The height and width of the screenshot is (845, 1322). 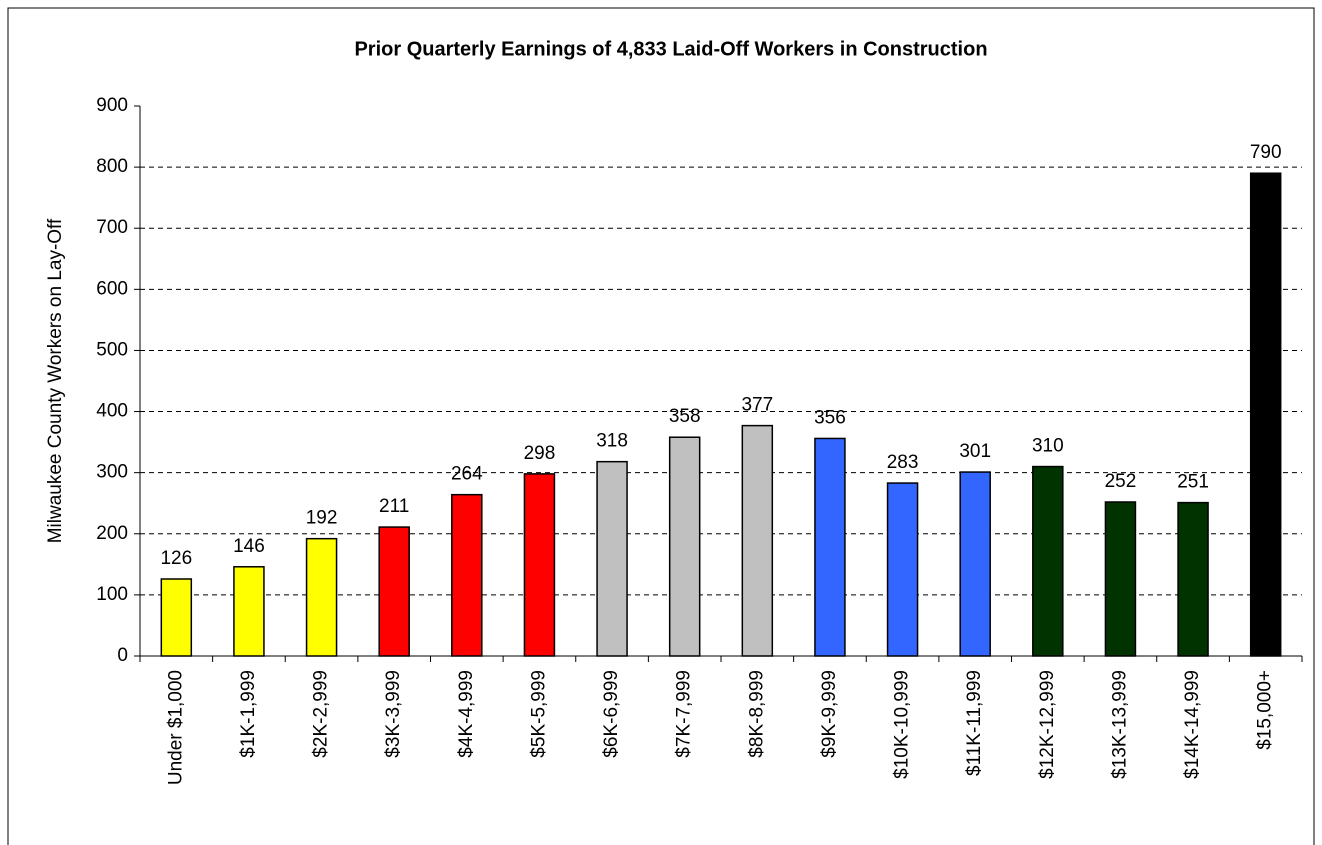 I want to click on y-tick-label: 700, so click(x=112, y=227).